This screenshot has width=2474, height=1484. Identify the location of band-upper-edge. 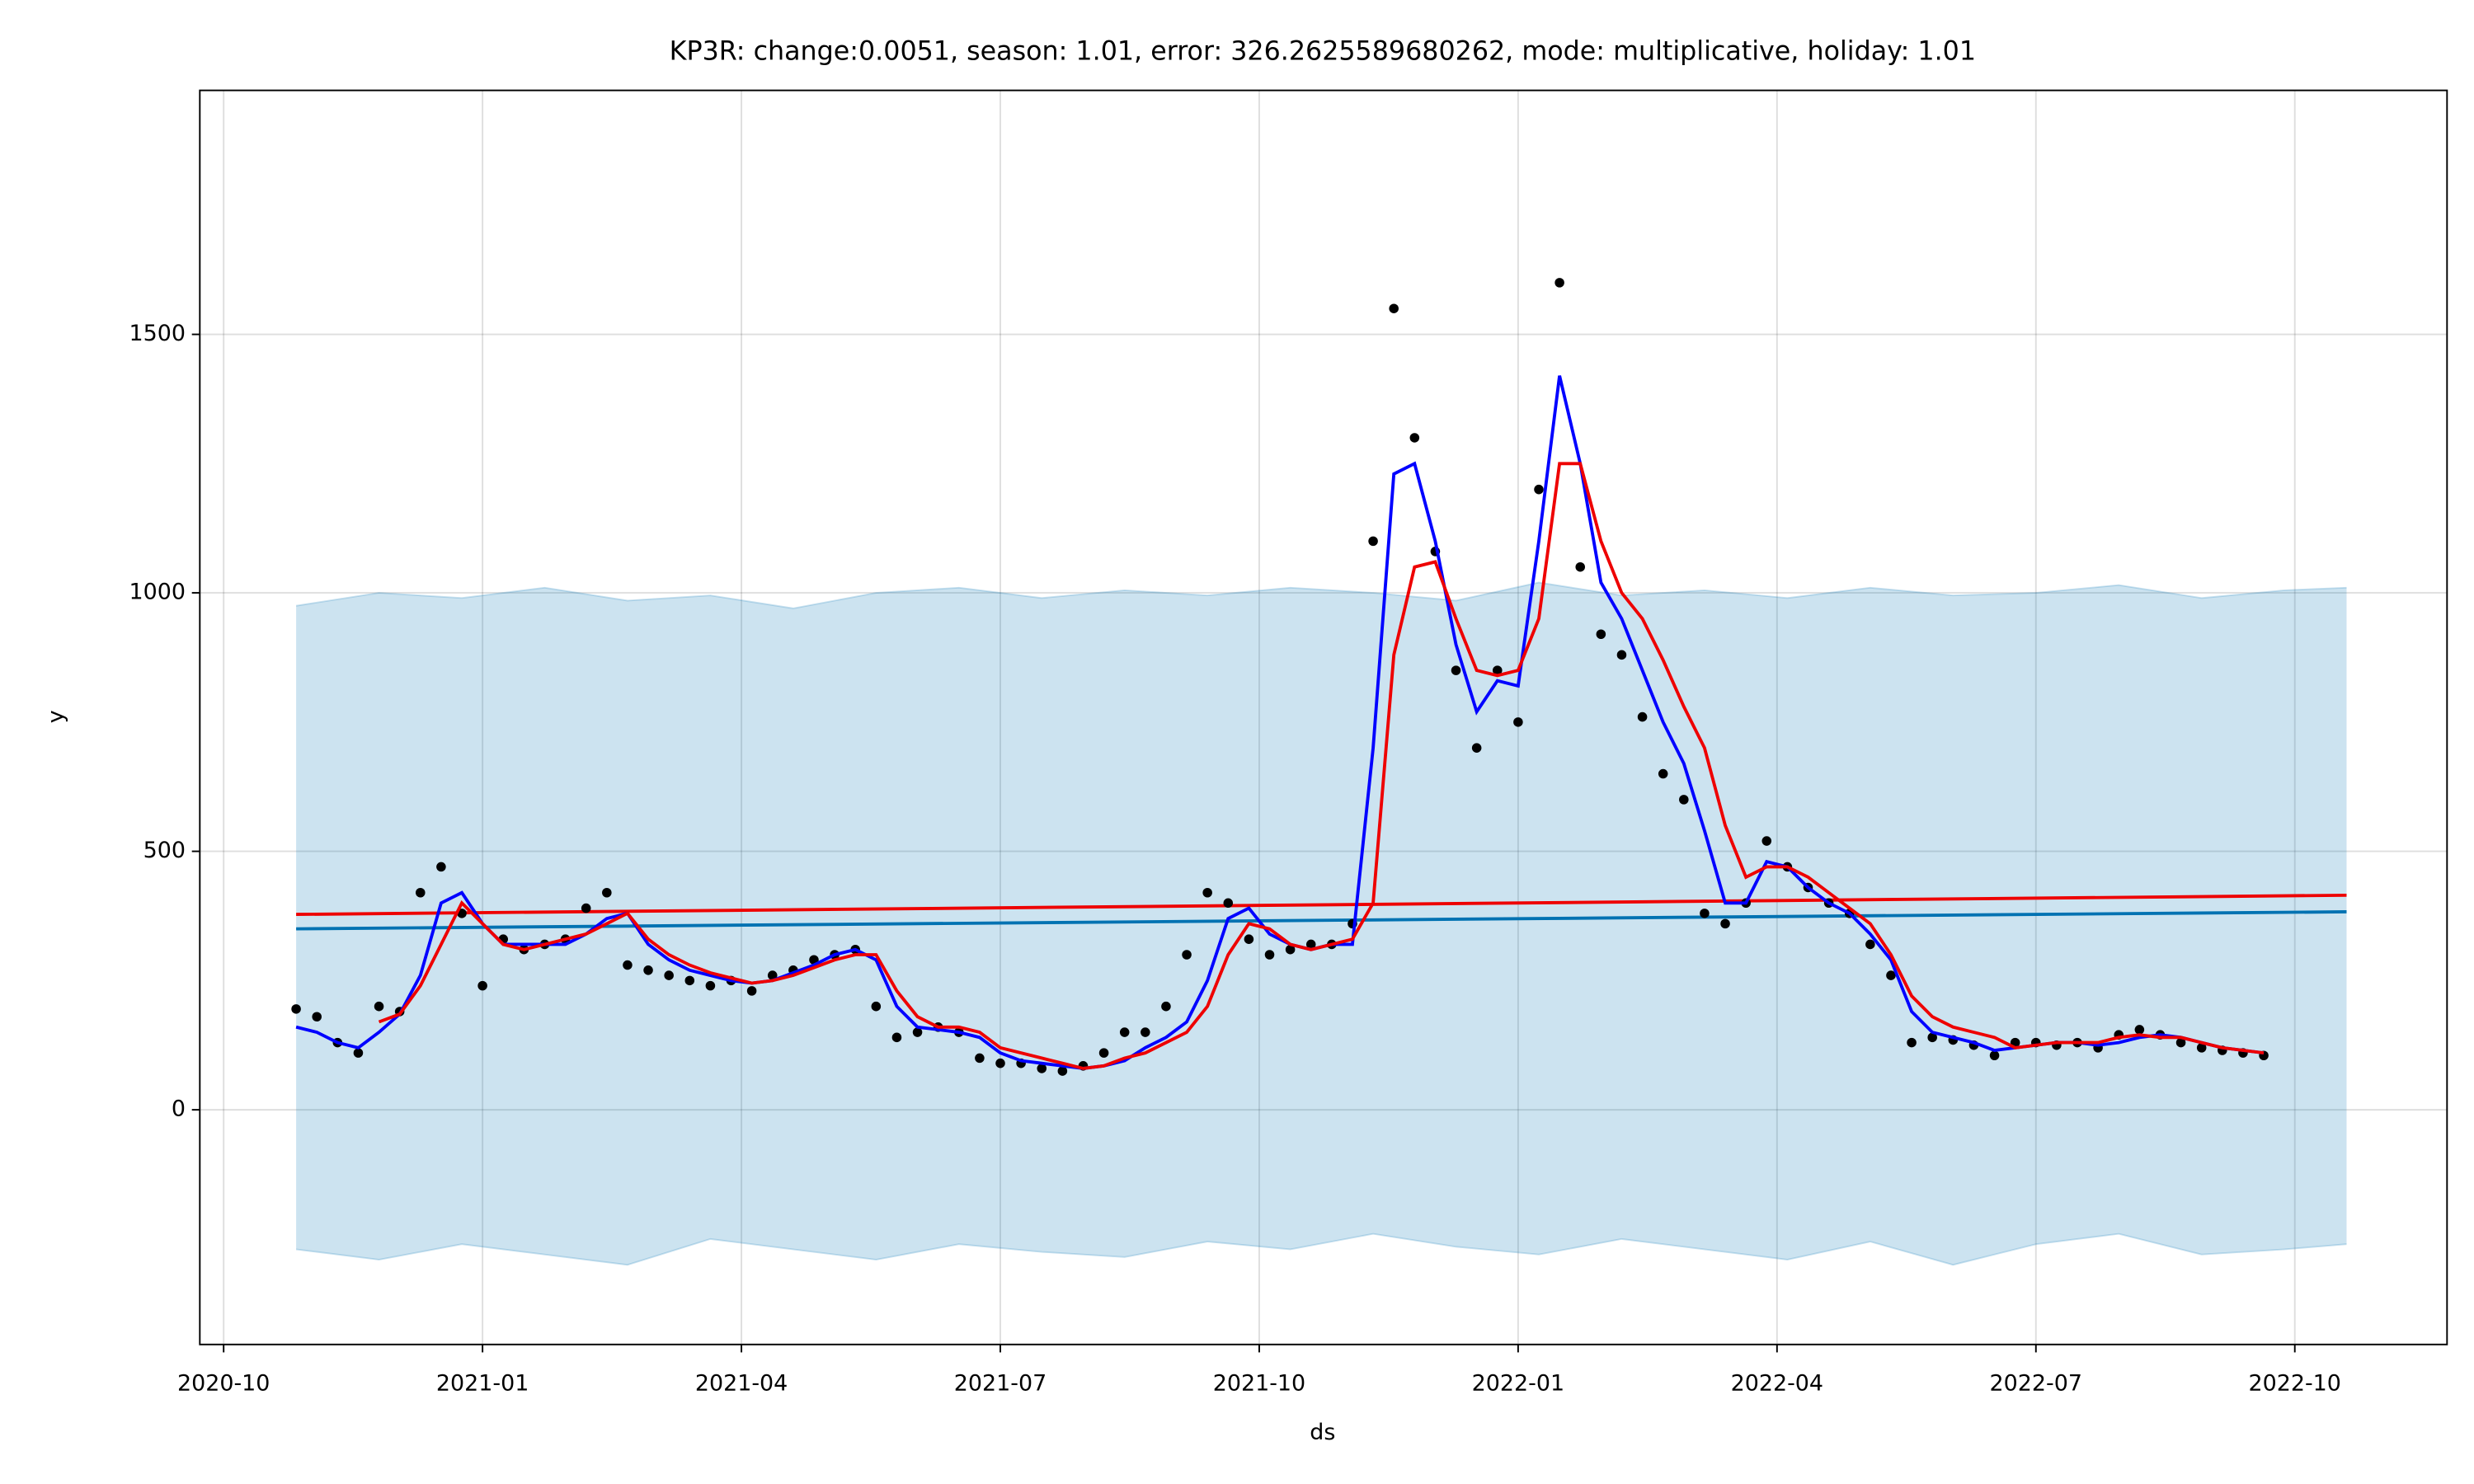
(1321, 595).